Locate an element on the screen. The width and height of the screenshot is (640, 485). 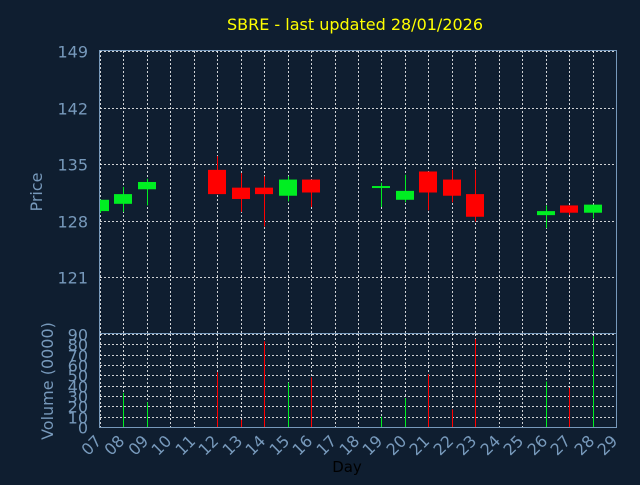
price-tick-label: 142 is located at coordinates (72, 109).